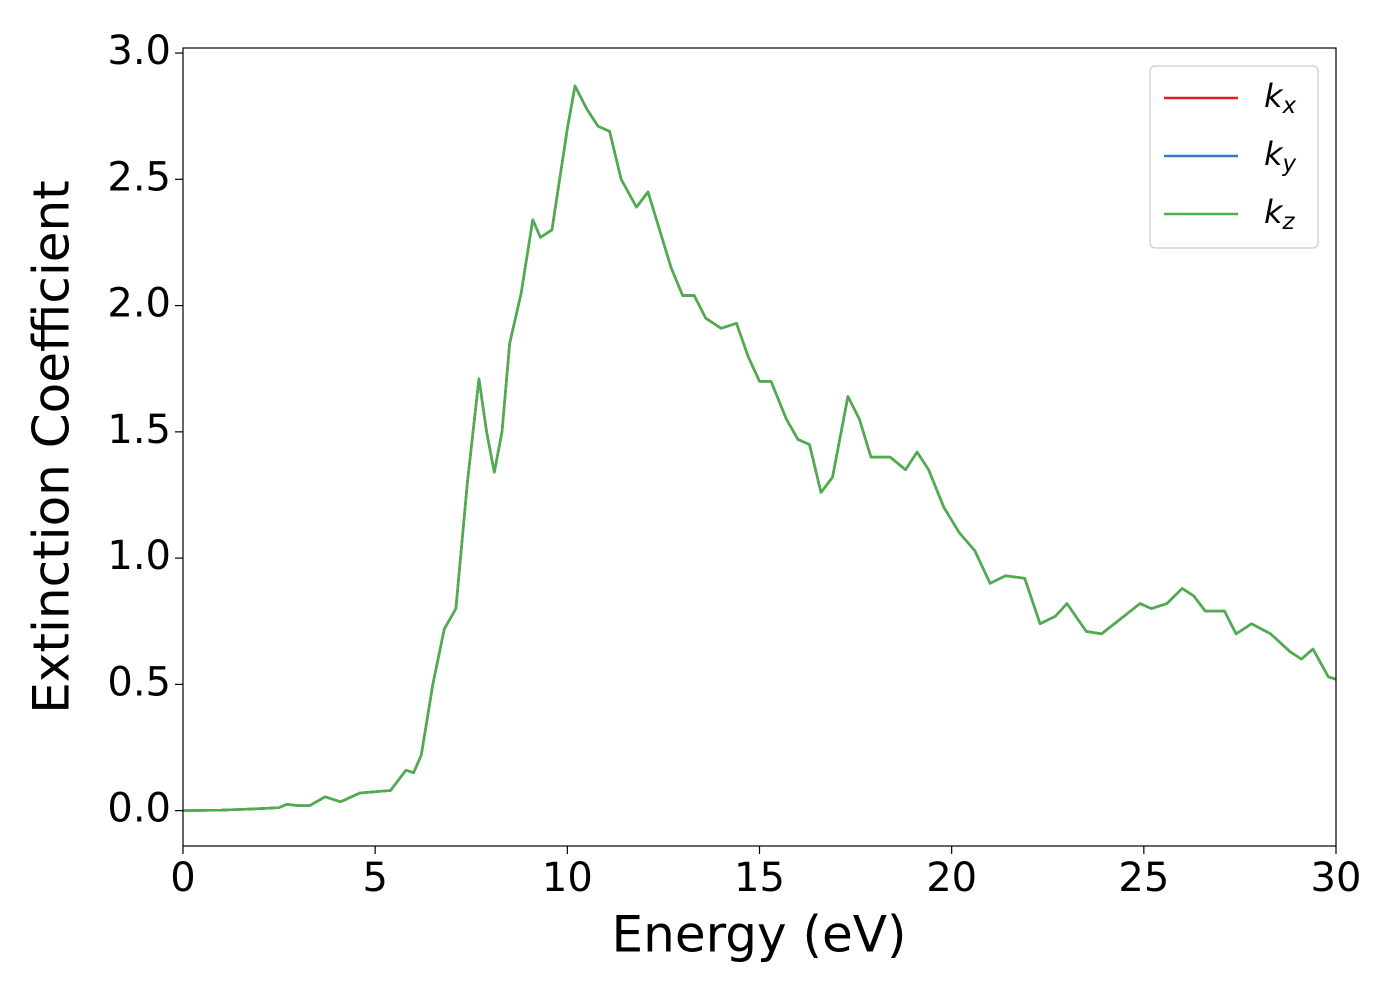 This screenshot has width=1400, height=1000. Describe the element at coordinates (1143, 878) in the screenshot. I see `x-tick-label: 25` at that location.